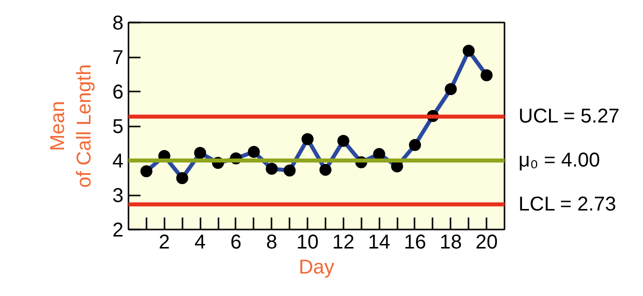  I want to click on x-tick-label: 20, so click(486, 243).